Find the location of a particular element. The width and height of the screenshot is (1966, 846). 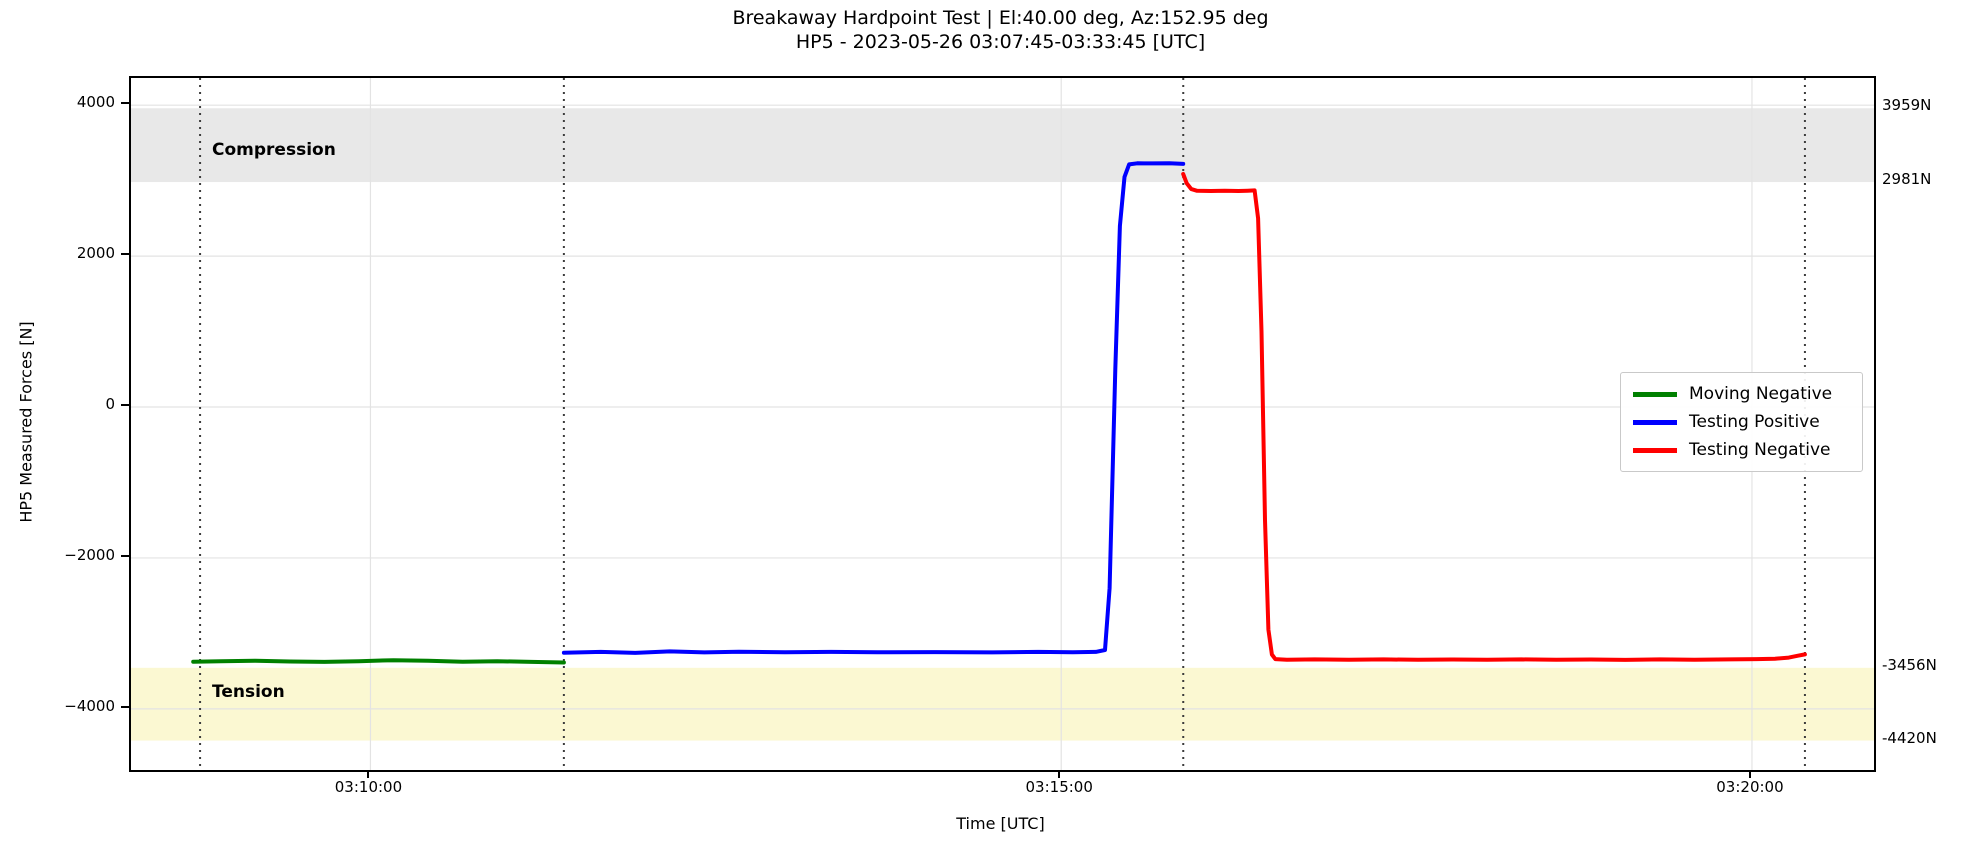

force-annotation: 3959N is located at coordinates (1907, 105).